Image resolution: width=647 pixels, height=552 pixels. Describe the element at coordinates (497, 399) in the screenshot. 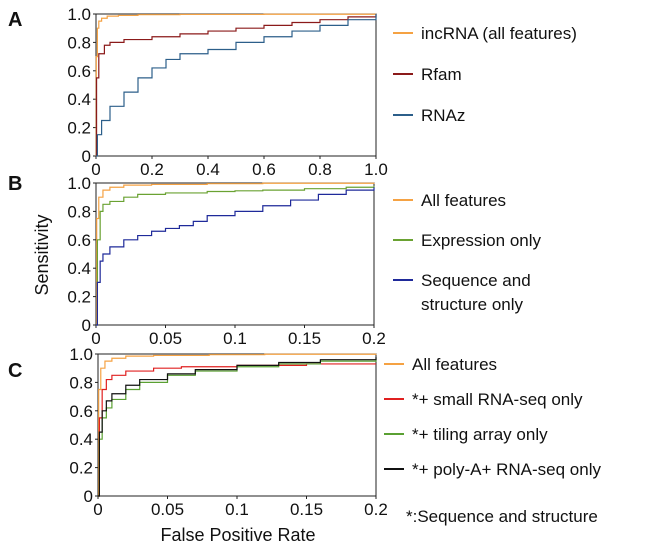

I see `legend-label: *+ small RNA-seq only` at that location.